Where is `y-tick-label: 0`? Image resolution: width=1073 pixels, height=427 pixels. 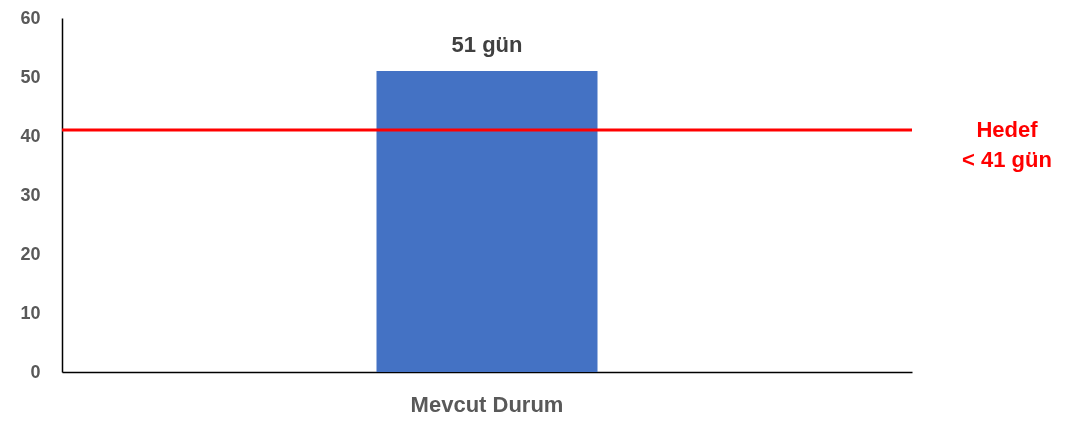 y-tick-label: 0 is located at coordinates (35, 371).